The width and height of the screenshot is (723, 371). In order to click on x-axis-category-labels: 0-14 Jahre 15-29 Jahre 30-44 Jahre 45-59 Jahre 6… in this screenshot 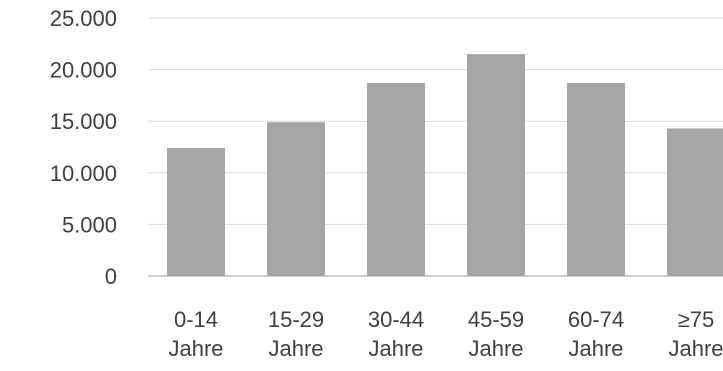, I will do `click(445, 334)`.